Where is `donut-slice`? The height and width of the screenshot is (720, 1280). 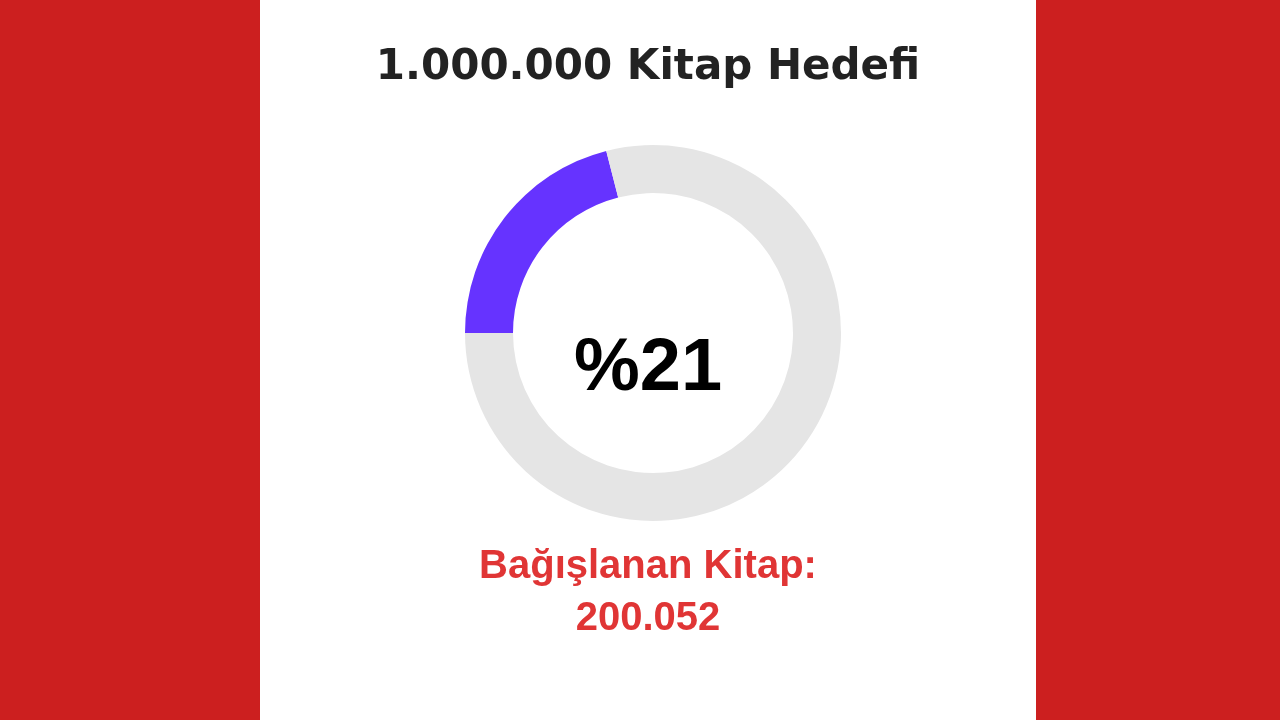 donut-slice is located at coordinates (542, 241).